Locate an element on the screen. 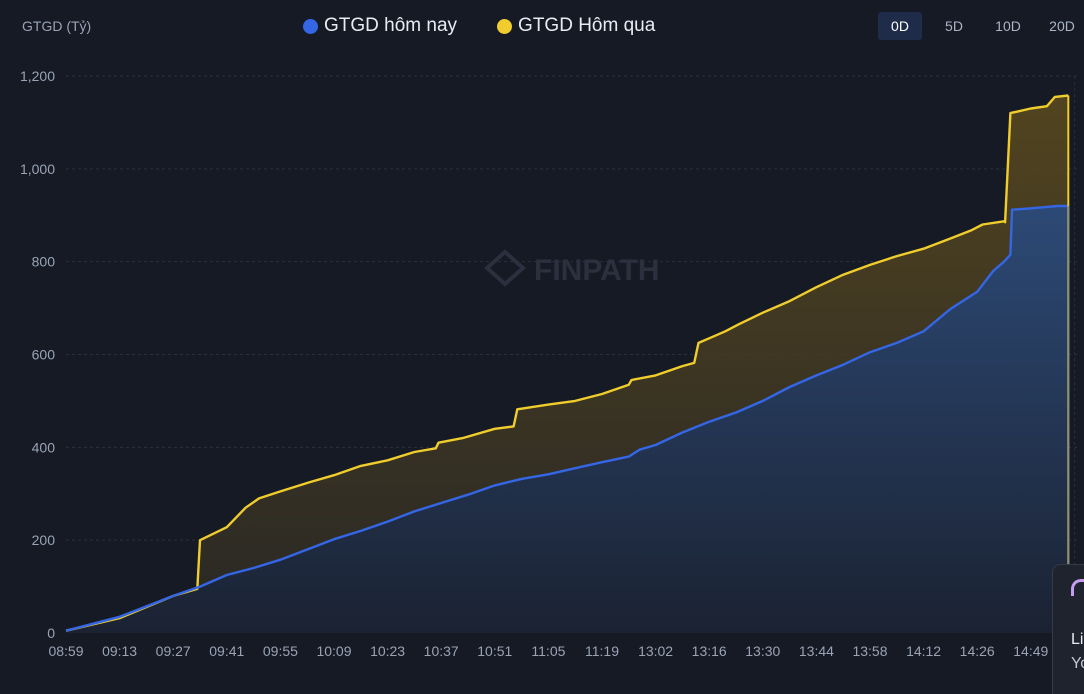  legend-item-yesterday: GTGD Hôm qua is located at coordinates (576, 26).